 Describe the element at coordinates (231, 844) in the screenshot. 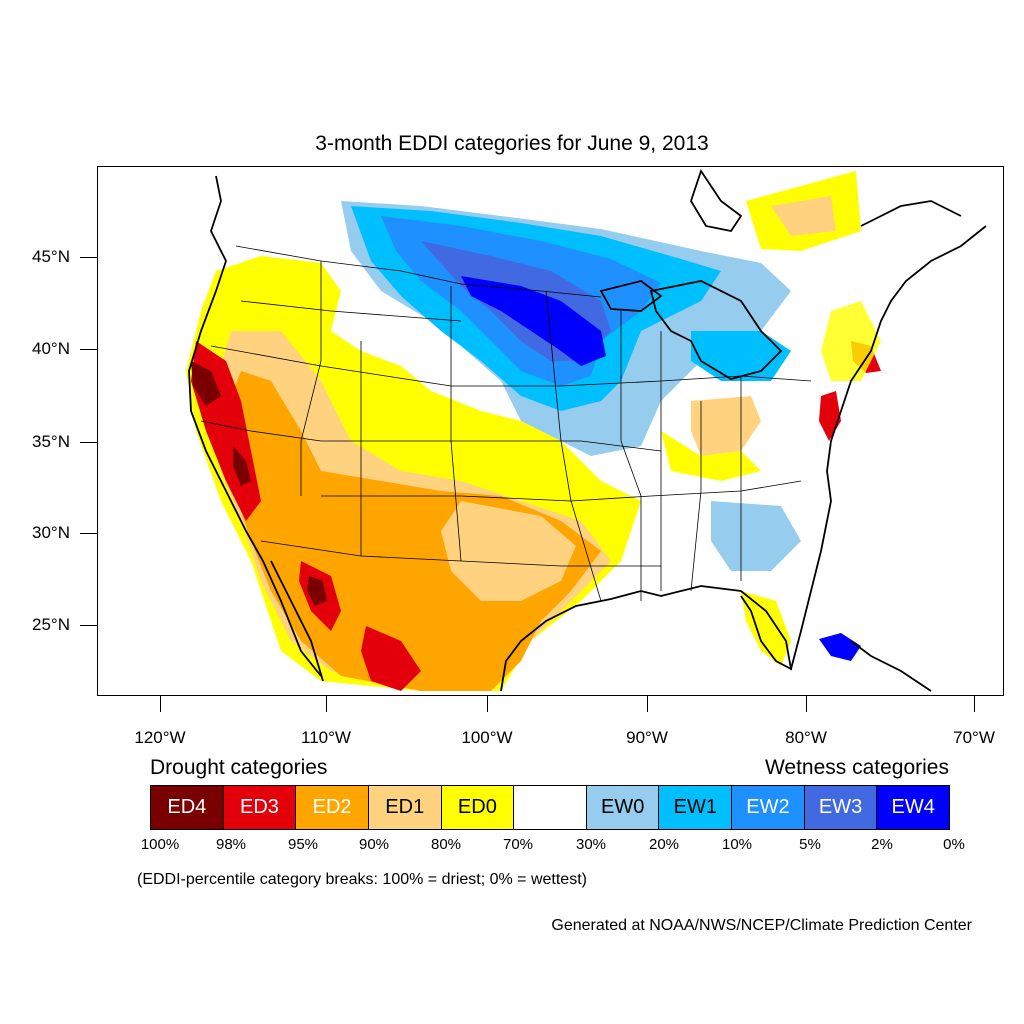

I see `pct-label: 98%` at that location.